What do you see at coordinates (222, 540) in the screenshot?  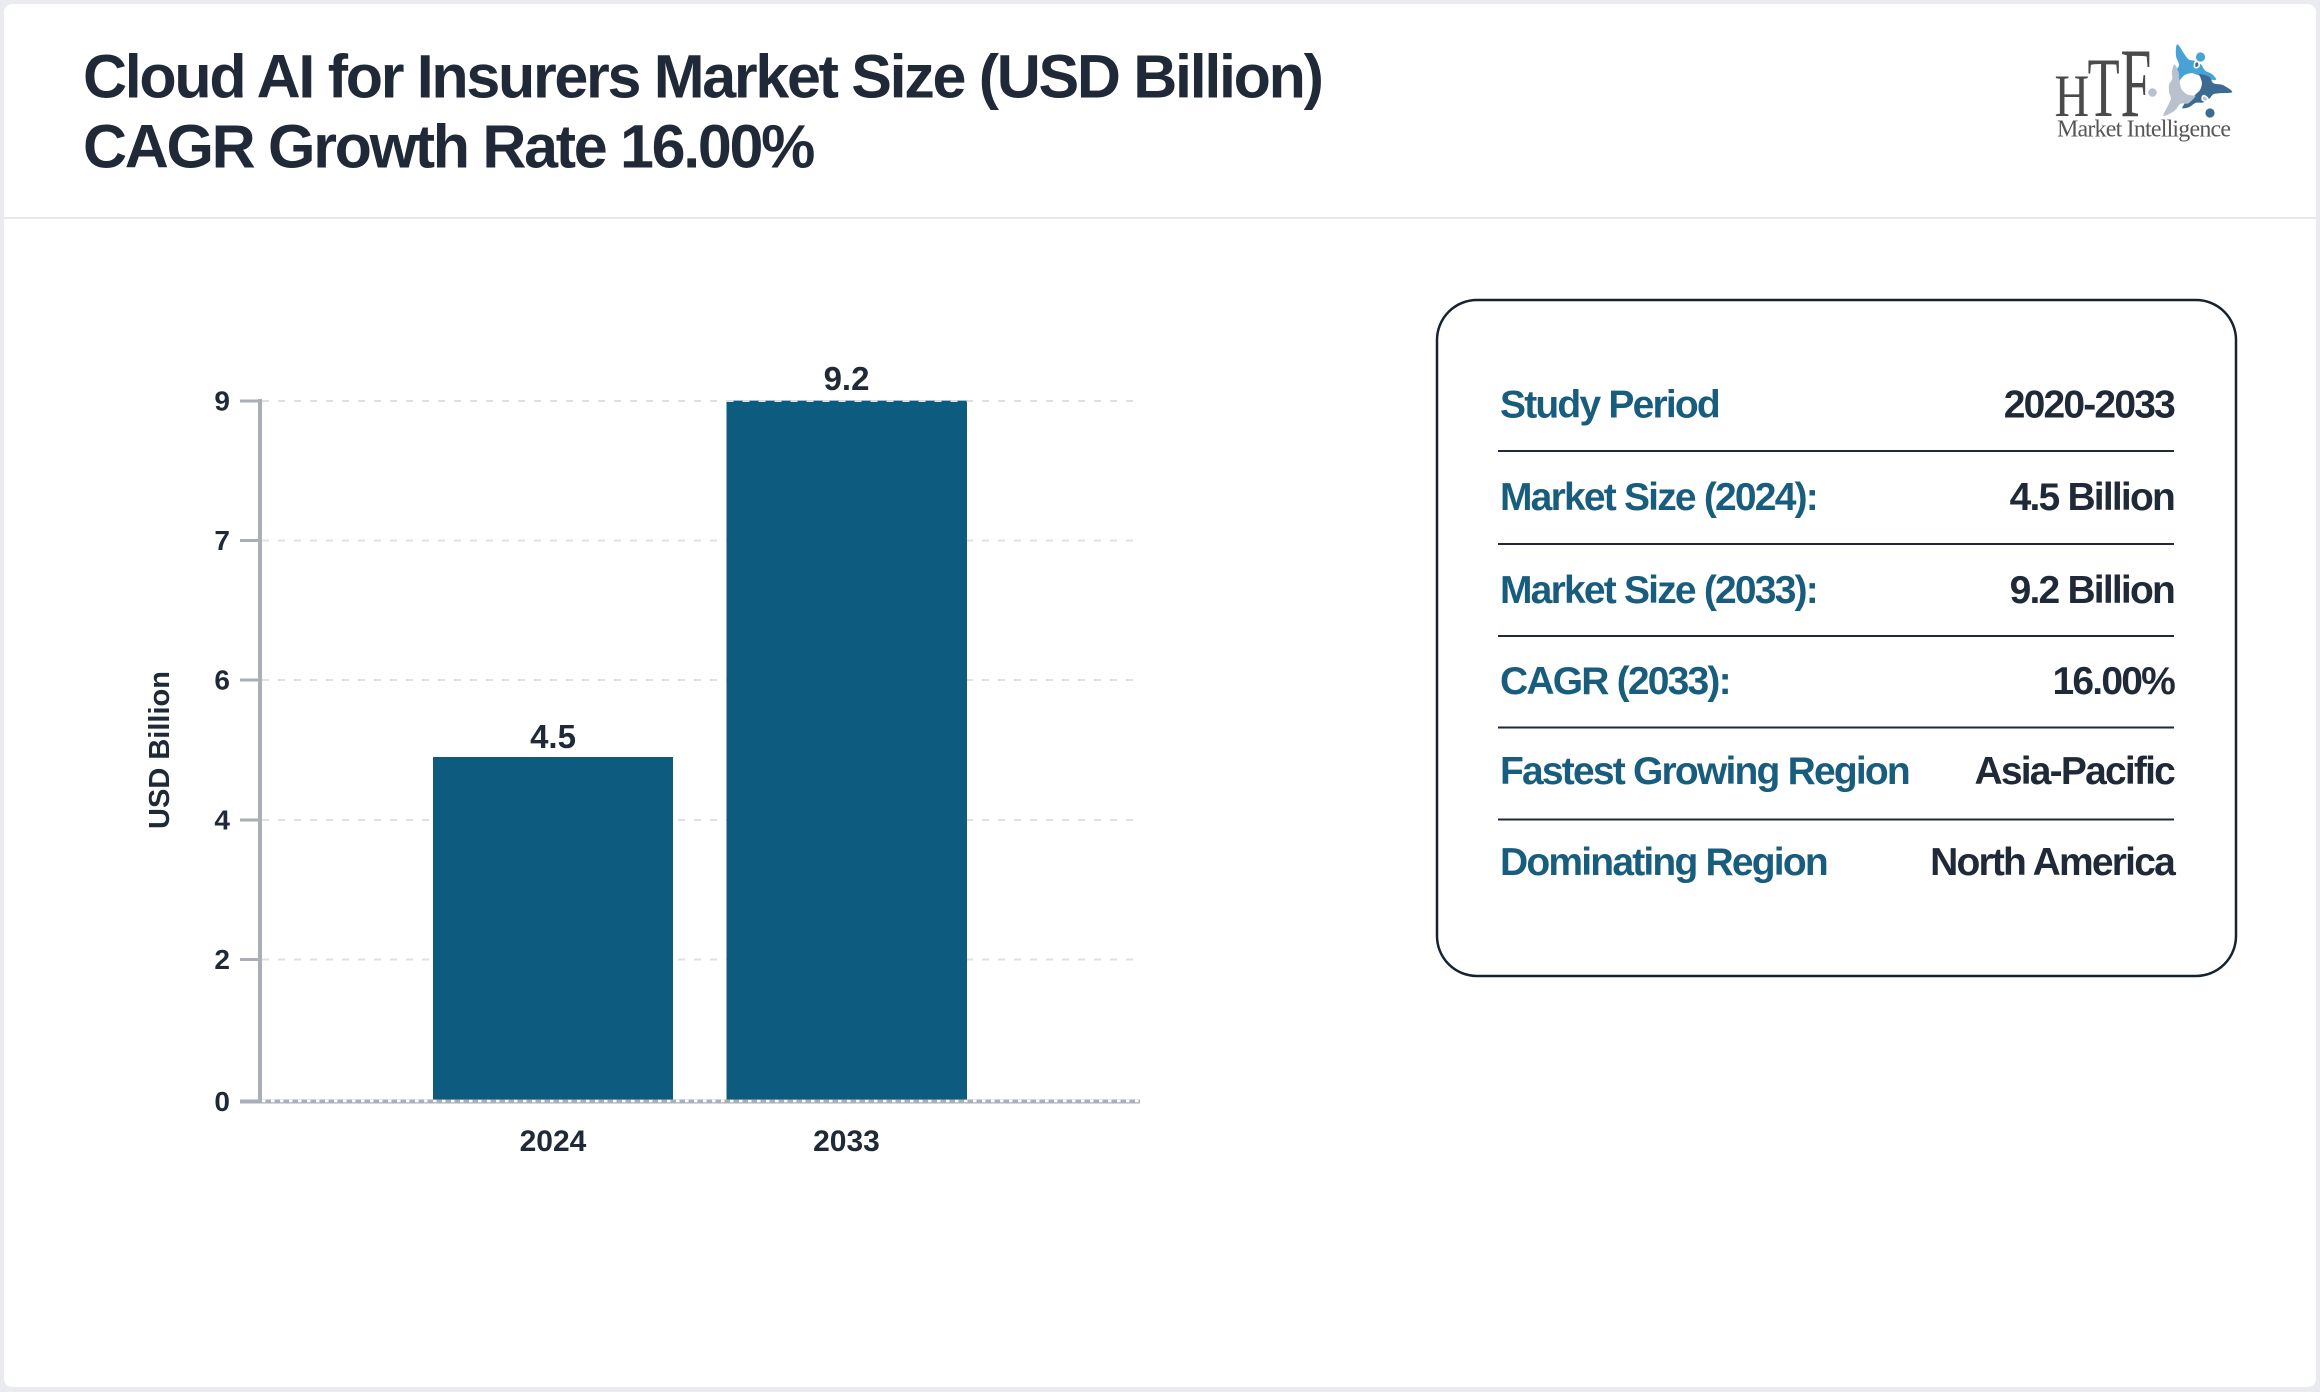 I see `svg-text: 7` at bounding box center [222, 540].